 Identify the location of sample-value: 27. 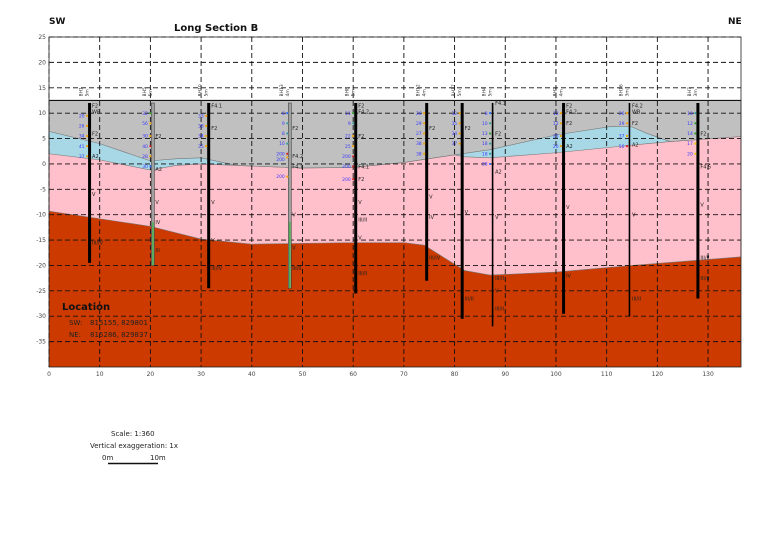
(419, 134).